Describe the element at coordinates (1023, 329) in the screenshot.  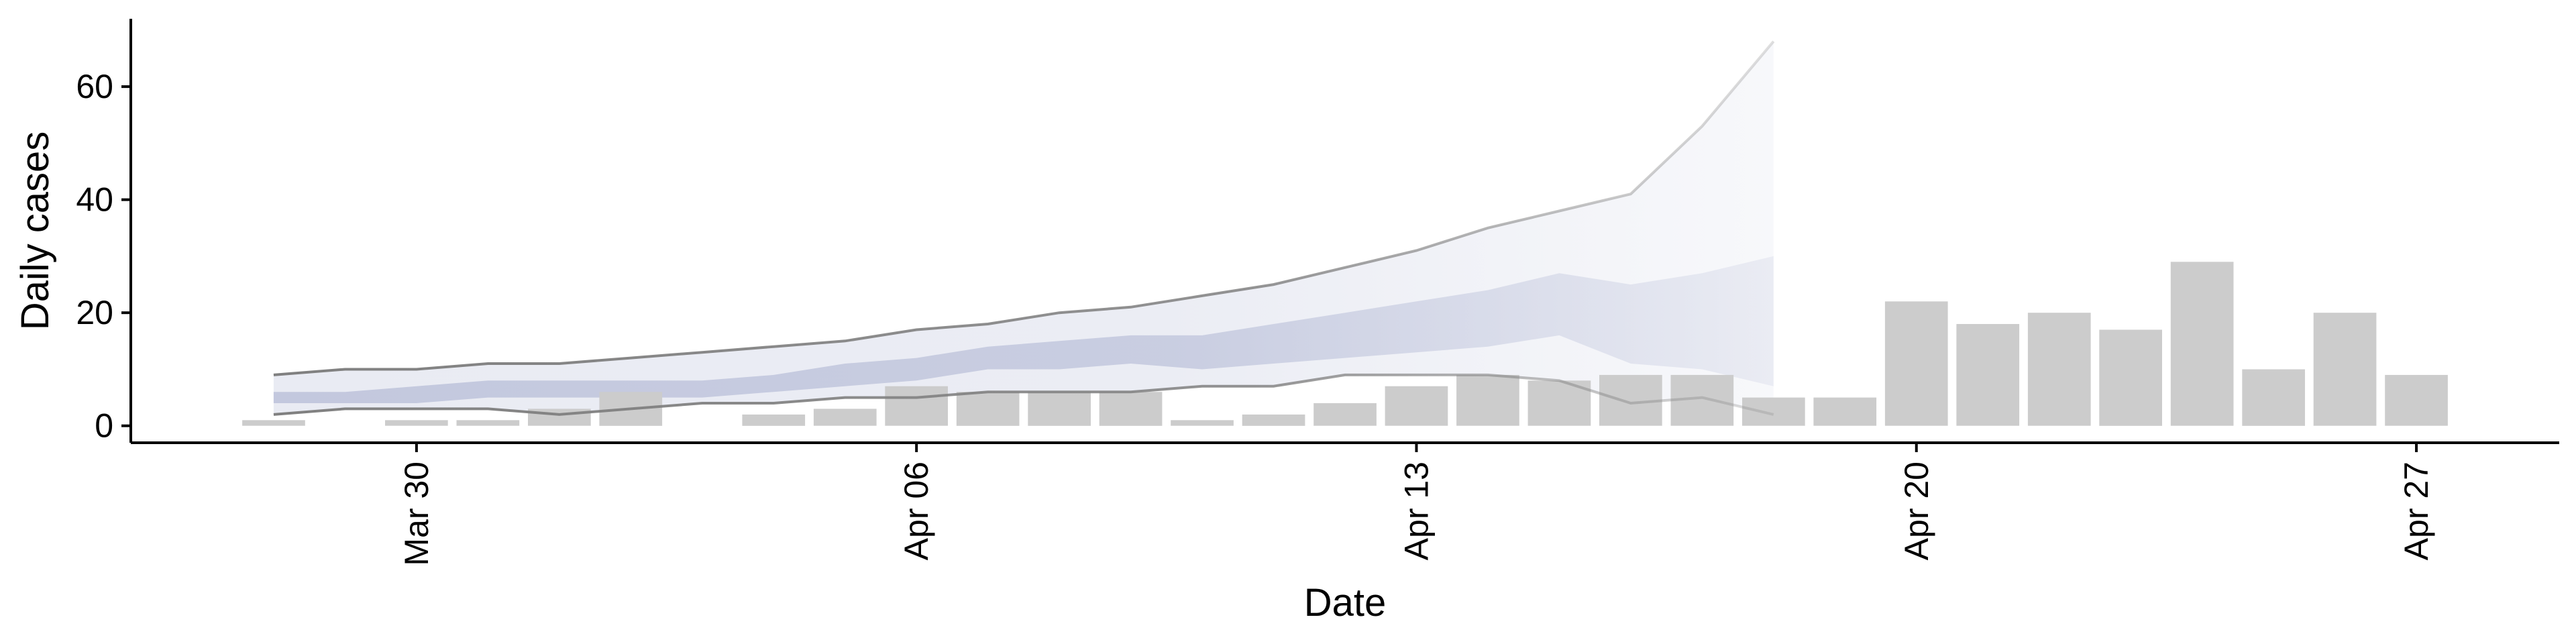
I see `band-50-area` at that location.